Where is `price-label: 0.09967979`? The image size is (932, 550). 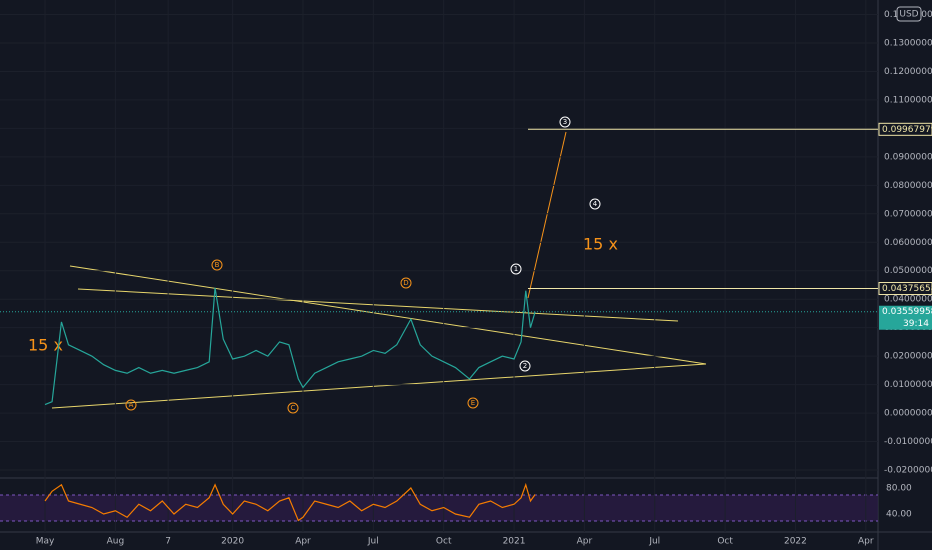
price-label: 0.09967979 is located at coordinates (907, 130).